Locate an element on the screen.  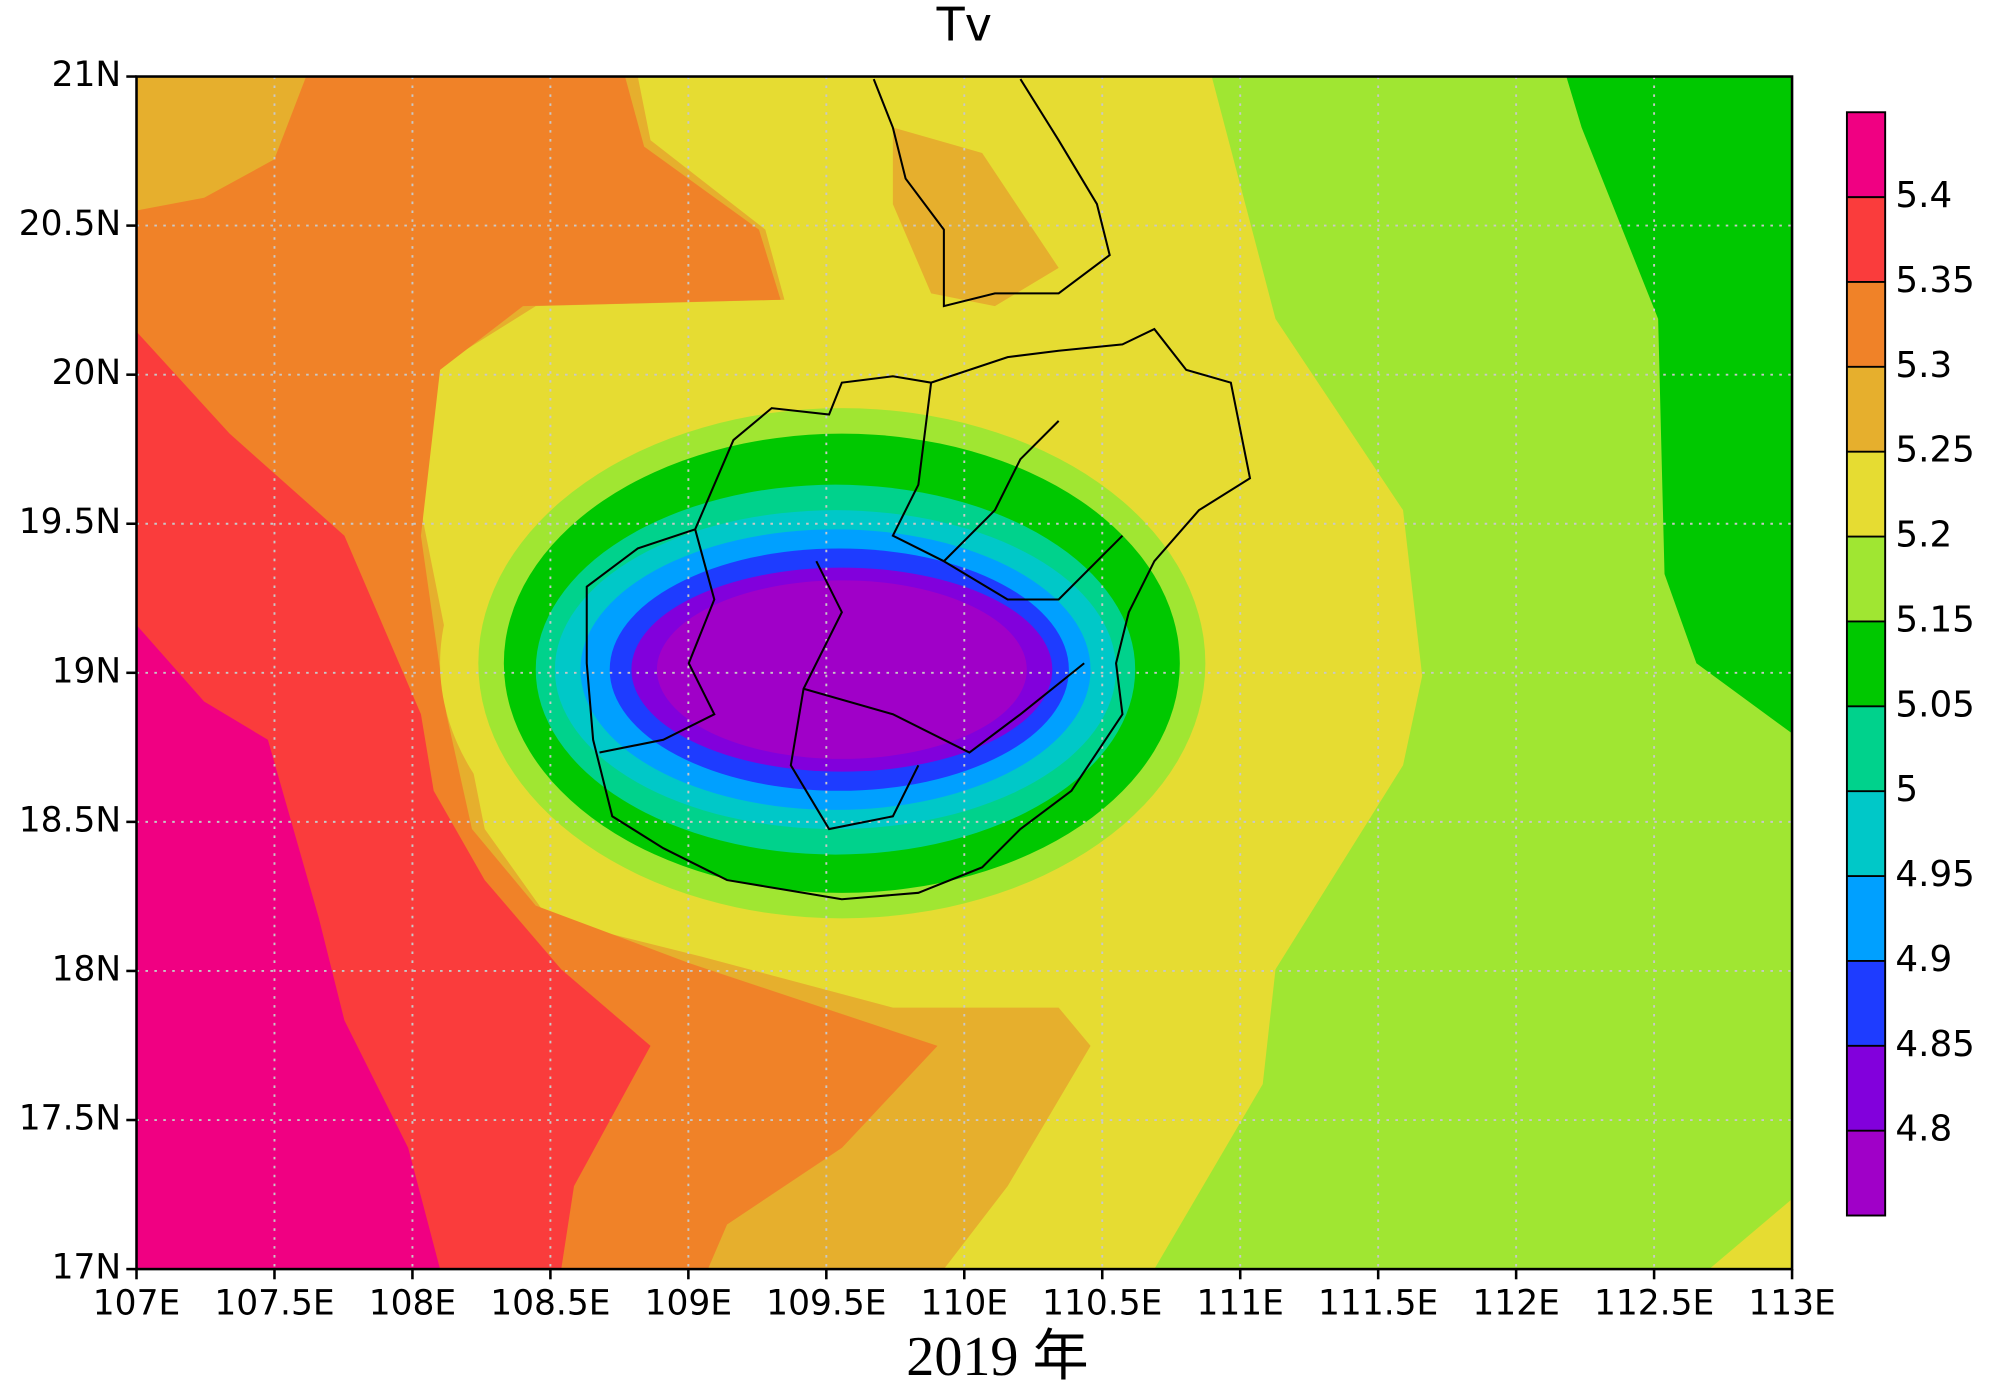
x-tick-label: 112.5E is located at coordinates (1654, 1303).